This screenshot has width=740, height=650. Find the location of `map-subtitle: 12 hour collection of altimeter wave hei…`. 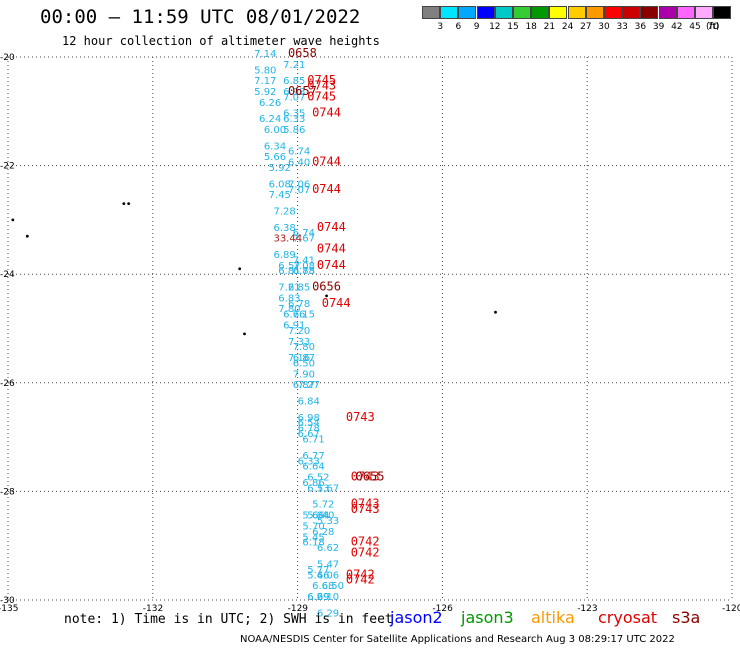

map-subtitle: 12 hour collection of altimeter wave hei… is located at coordinates (221, 41).